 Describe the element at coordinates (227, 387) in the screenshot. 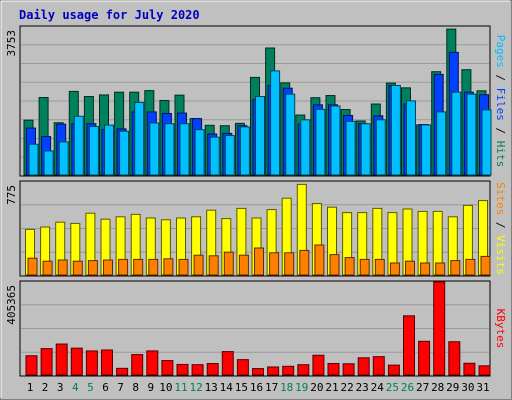

I see `x-tick-day-14: 14` at that location.